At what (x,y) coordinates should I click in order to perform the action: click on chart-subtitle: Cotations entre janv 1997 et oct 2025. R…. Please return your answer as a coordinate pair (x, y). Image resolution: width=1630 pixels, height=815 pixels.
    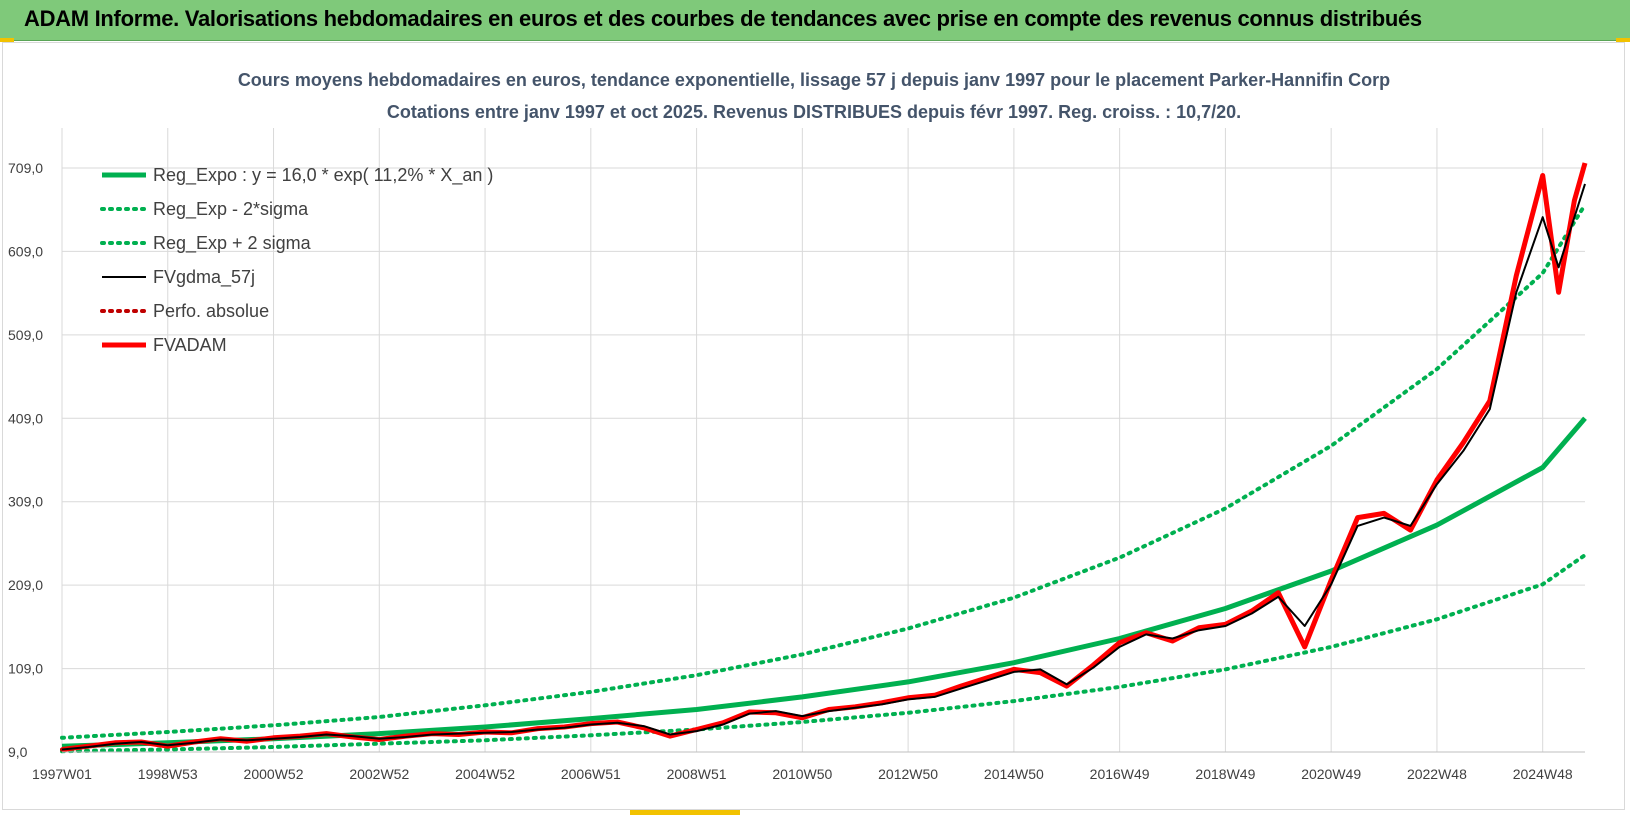
    Looking at the image, I should click on (814, 112).